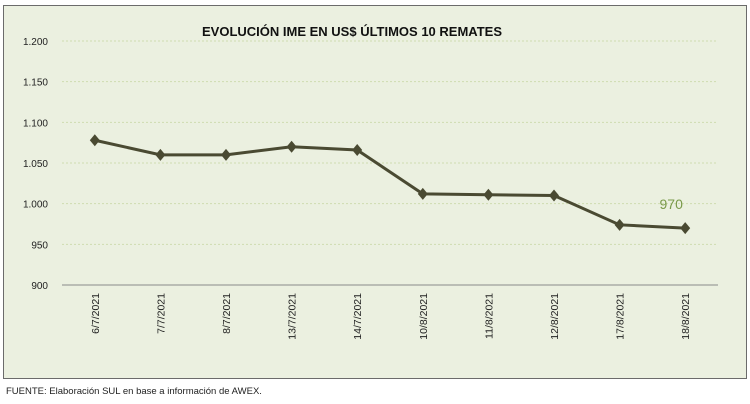 The width and height of the screenshot is (750, 404). I want to click on y-tick-label: 1.100, so click(35, 123).